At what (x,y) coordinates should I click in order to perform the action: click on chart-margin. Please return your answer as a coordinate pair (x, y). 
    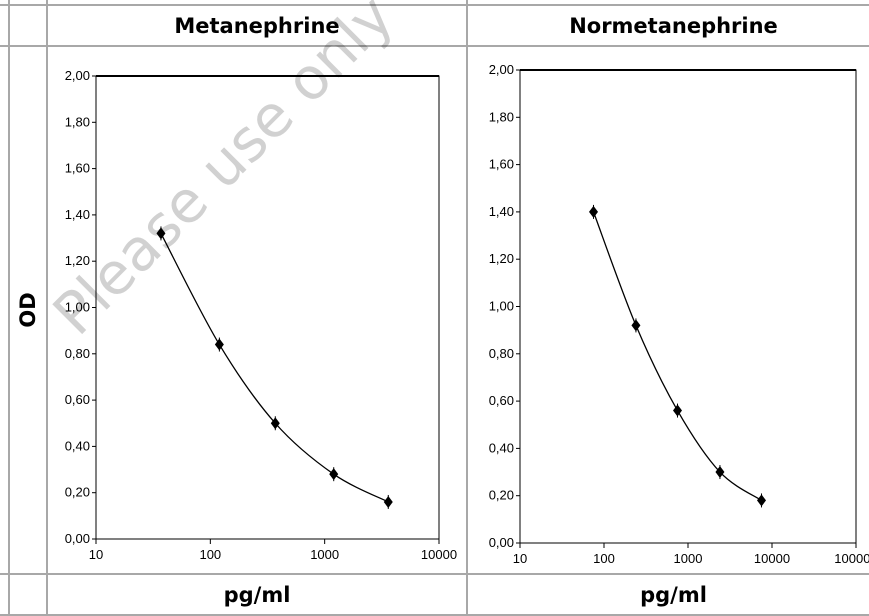
    Looking at the image, I should click on (4, 310).